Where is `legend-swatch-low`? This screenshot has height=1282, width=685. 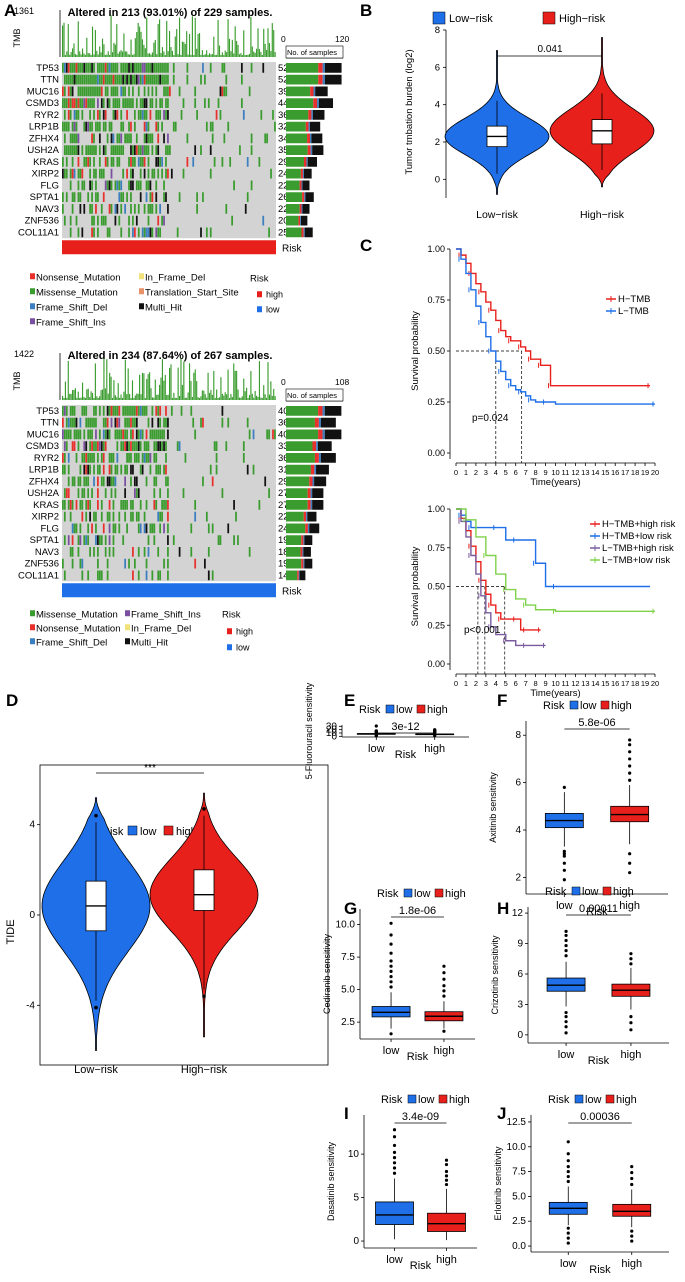
legend-swatch-low is located at coordinates (412, 1099).